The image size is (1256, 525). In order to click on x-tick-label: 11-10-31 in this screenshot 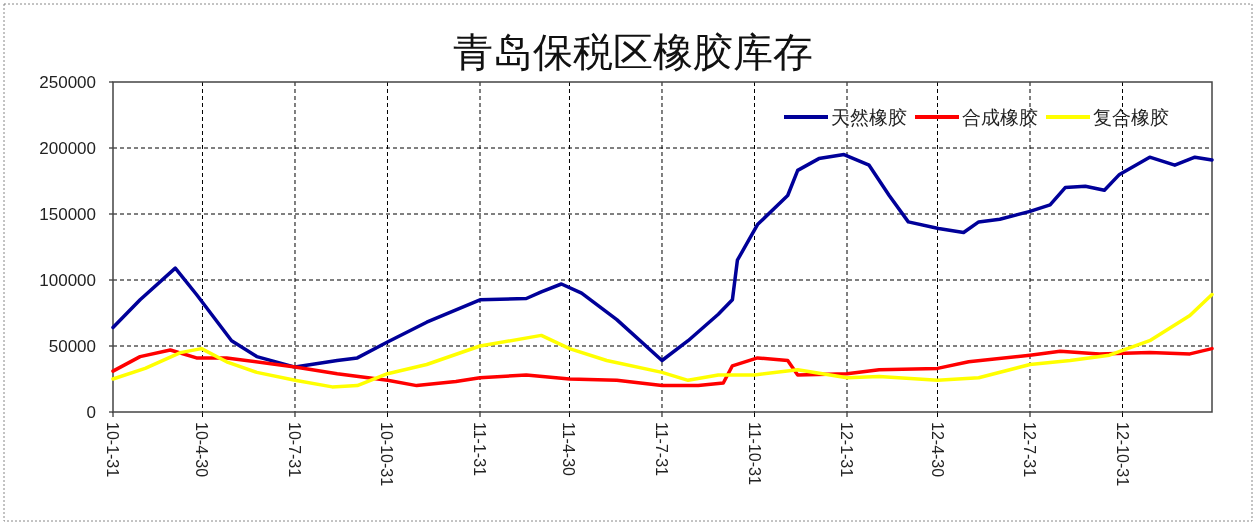, I will do `click(754, 453)`.